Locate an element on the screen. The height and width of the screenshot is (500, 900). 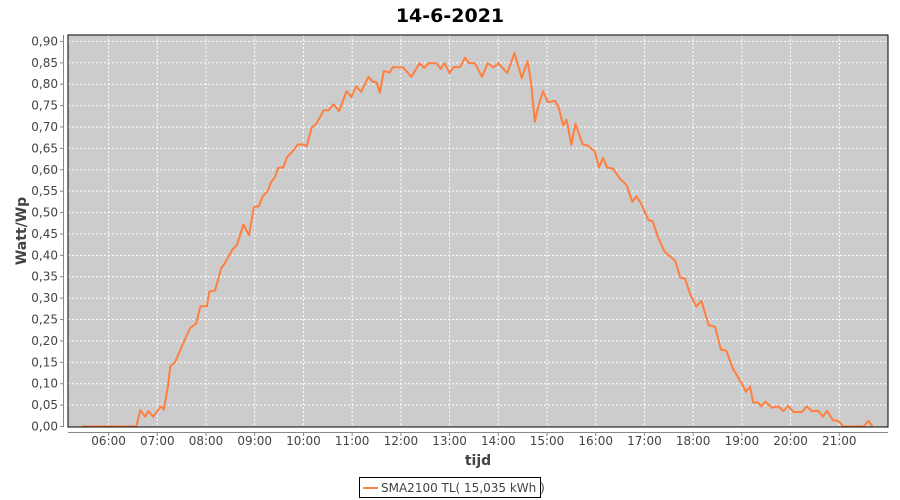
y-tick-label: 0,50 is located at coordinates (44, 213).